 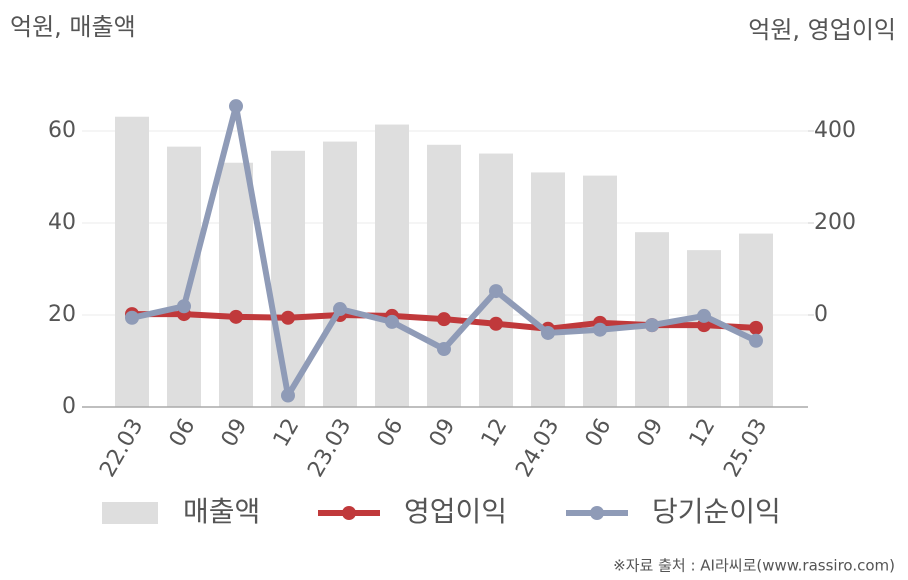 I want to click on legend-label: 영업이익, so click(x=455, y=511).